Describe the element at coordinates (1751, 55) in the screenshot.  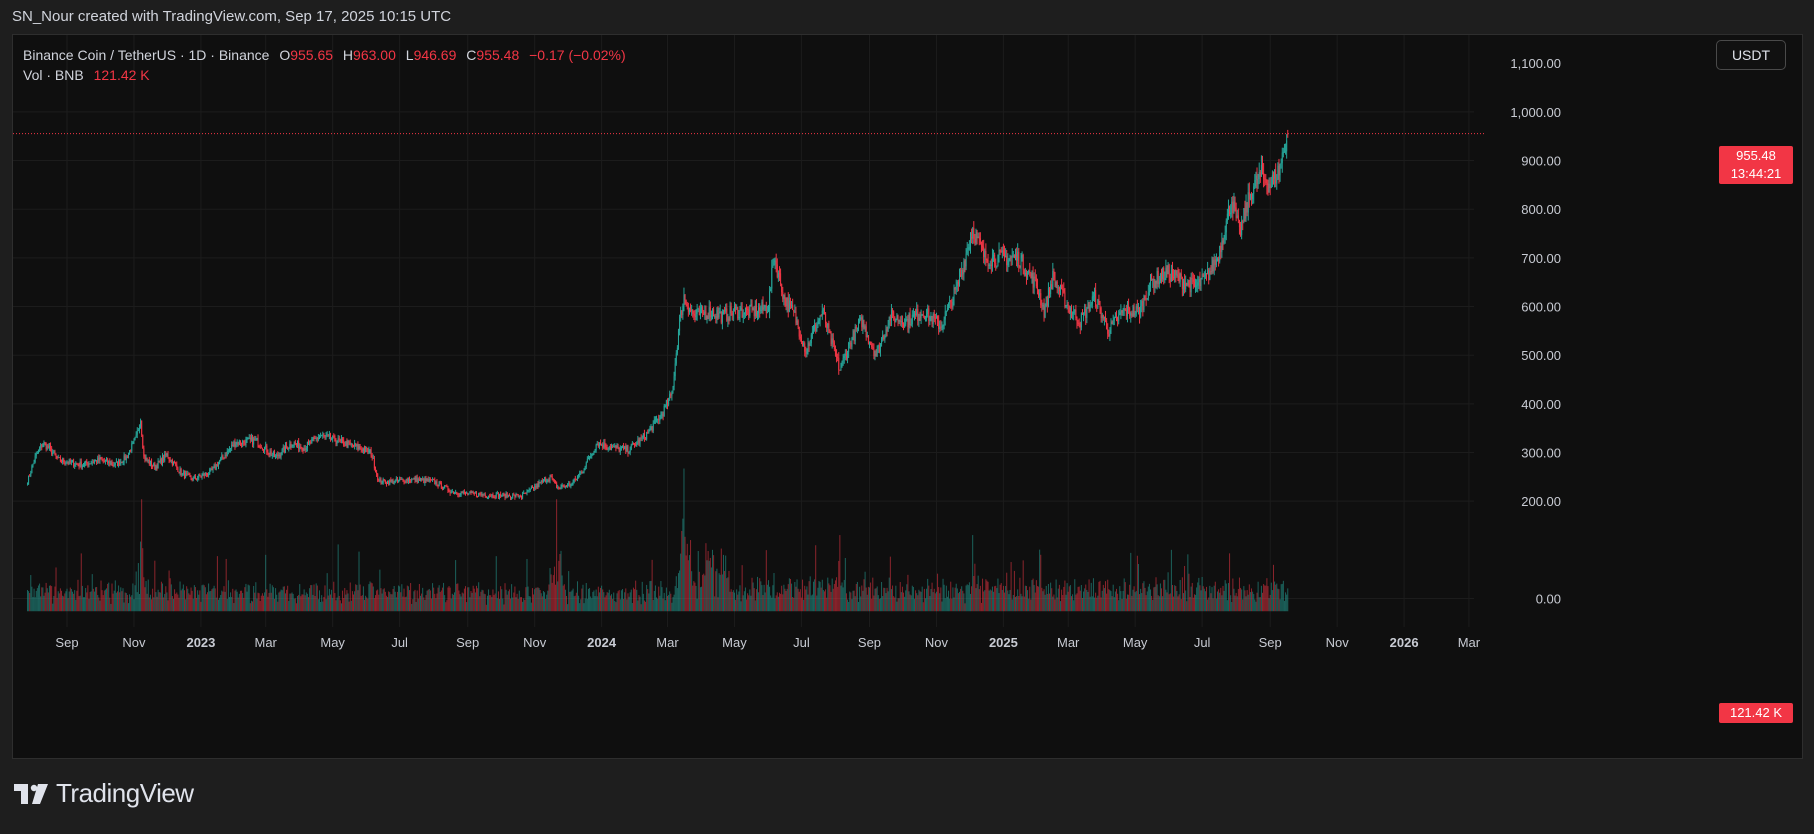
I see `currency-button: USDT` at that location.